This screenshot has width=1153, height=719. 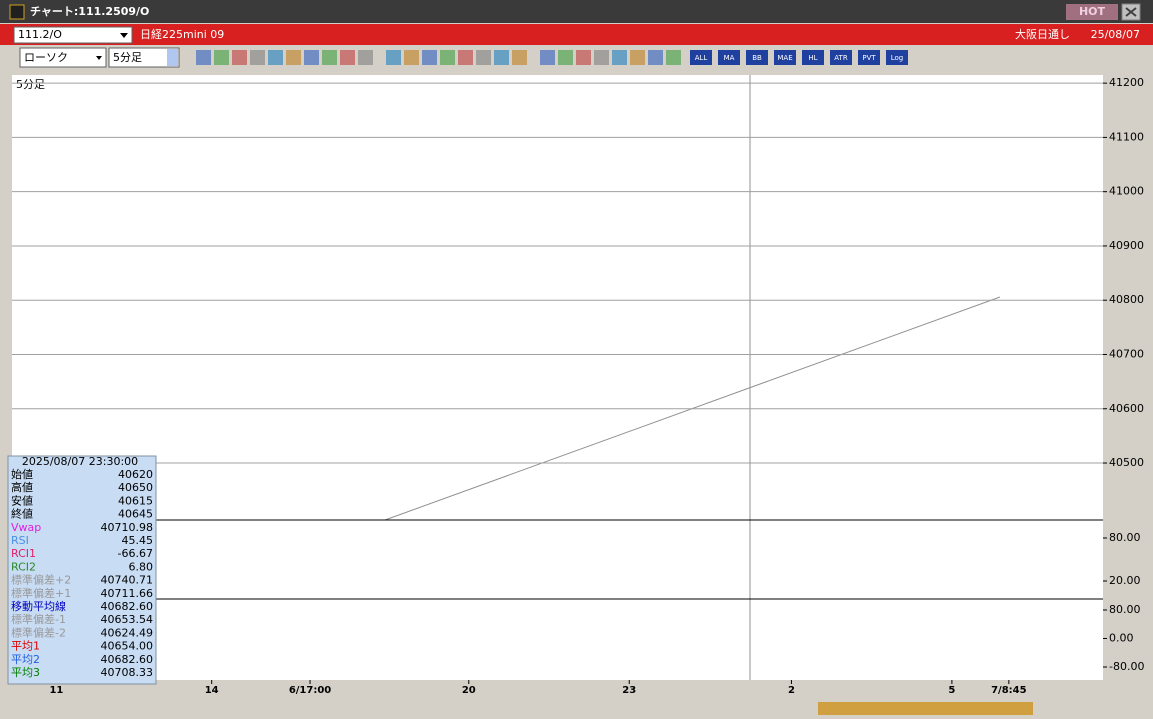 I want to click on hot-label: HOT, so click(x=1092, y=11).